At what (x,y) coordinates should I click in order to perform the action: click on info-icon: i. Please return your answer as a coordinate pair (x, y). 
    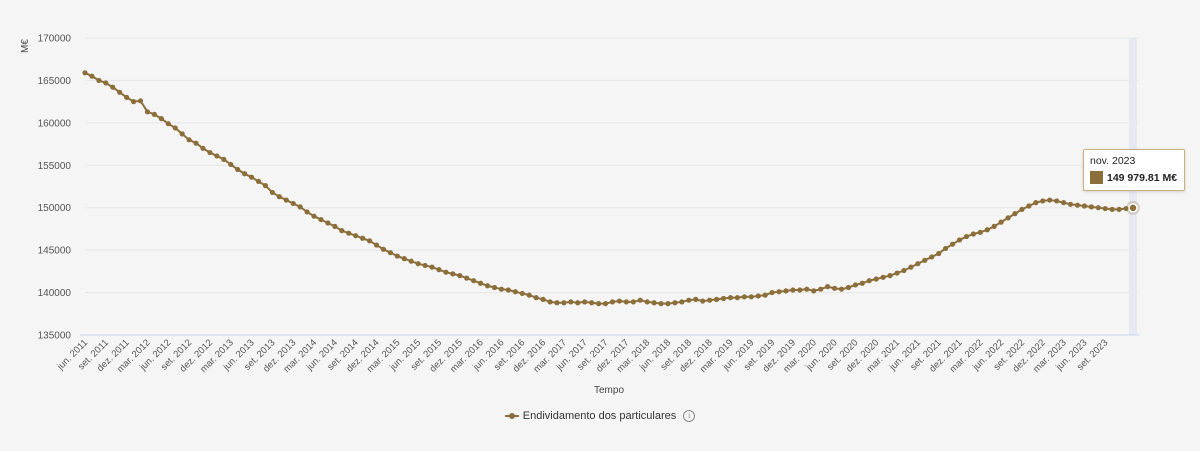
    Looking at the image, I should click on (689, 416).